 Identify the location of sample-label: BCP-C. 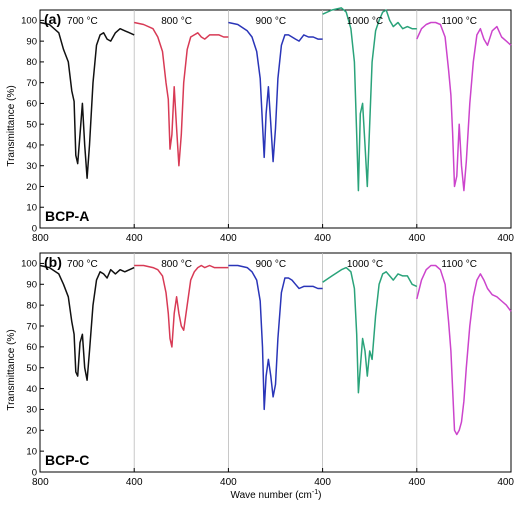
(67, 460).